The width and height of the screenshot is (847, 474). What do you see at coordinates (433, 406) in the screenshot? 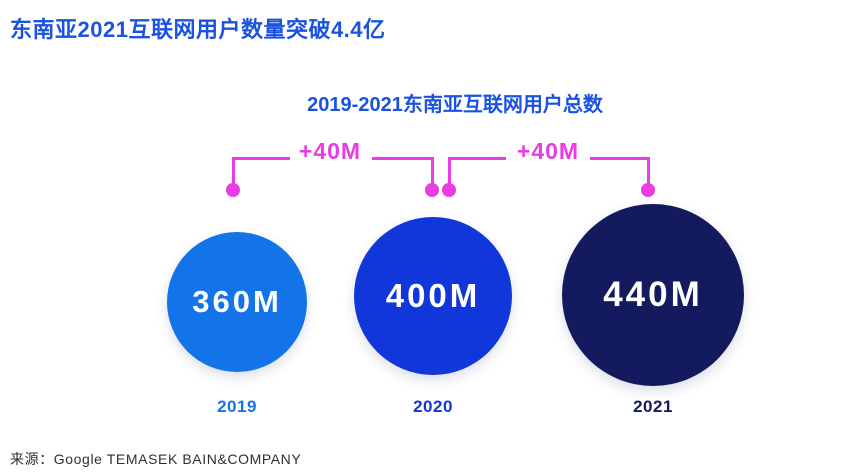
I see `year-label-2020: 2020` at bounding box center [433, 406].